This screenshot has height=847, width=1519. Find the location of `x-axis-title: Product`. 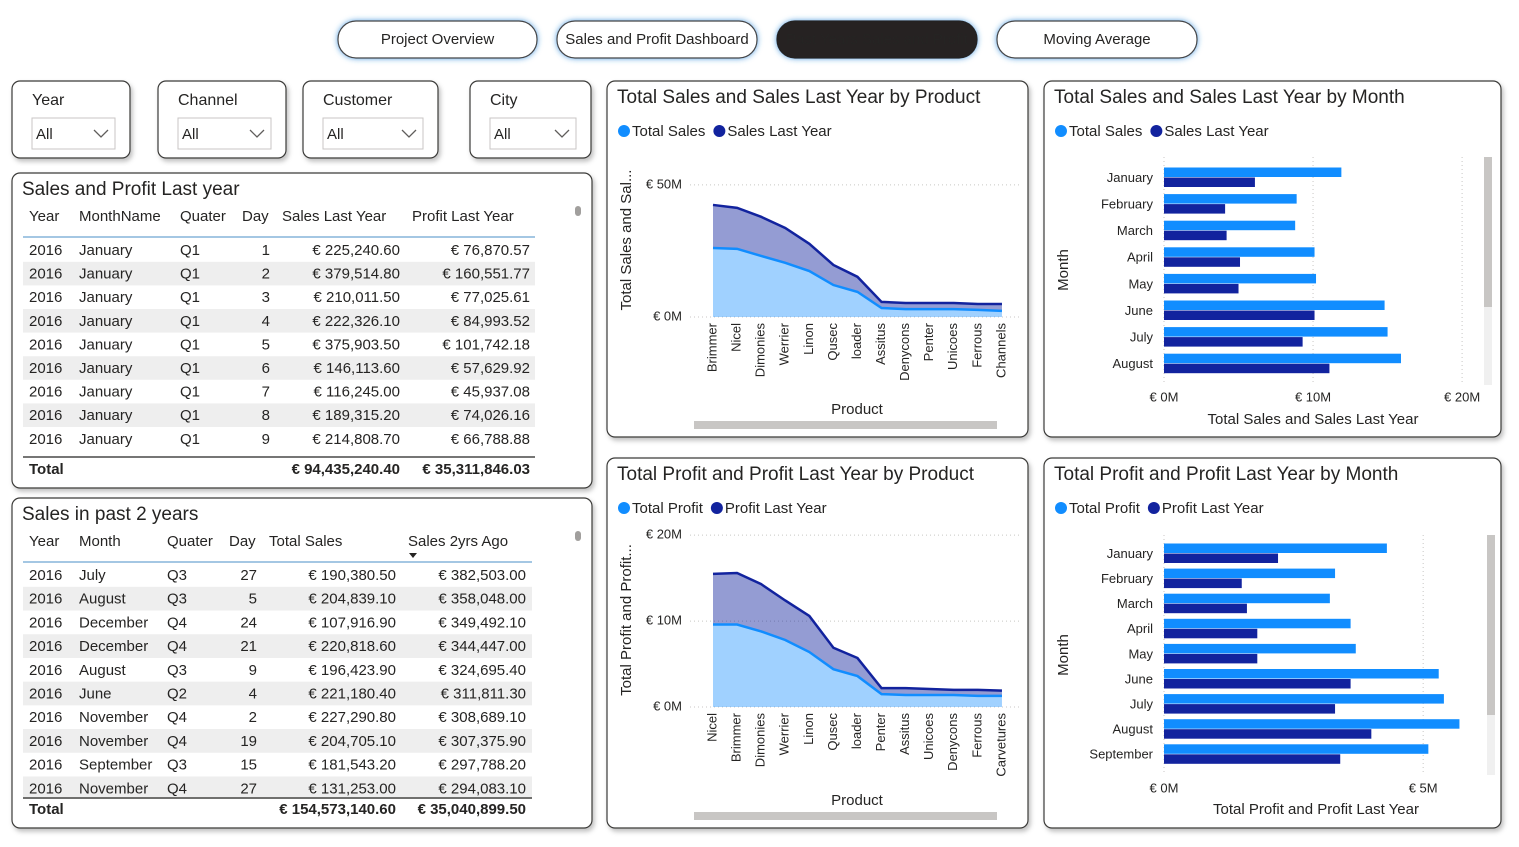

x-axis-title: Product is located at coordinates (857, 800).